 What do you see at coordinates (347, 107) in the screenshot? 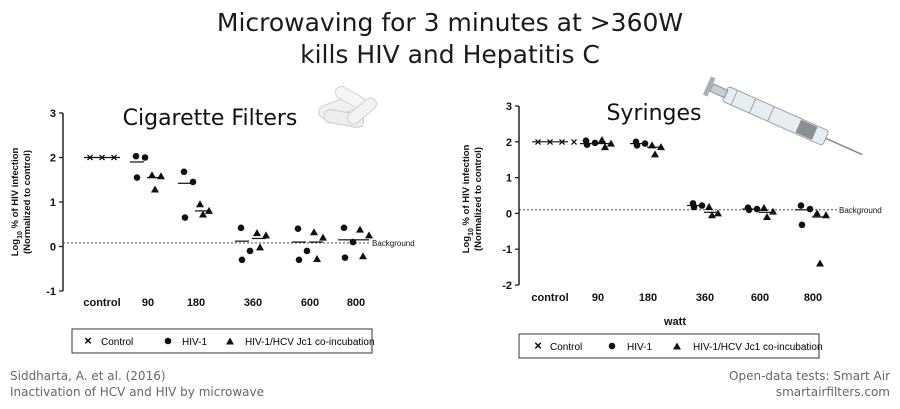
I see `cigarette-filters-image` at bounding box center [347, 107].